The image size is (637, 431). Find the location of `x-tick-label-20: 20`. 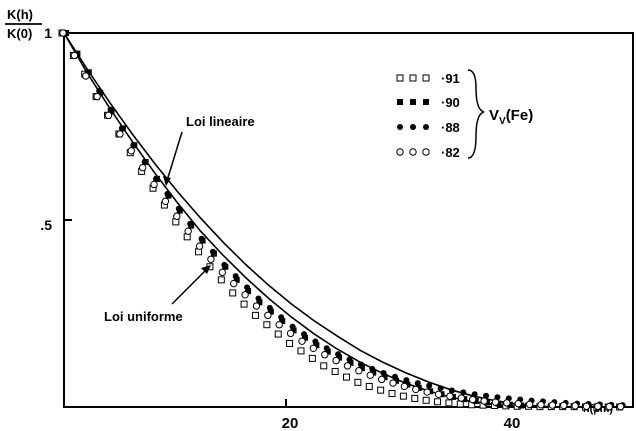

x-tick-label-20: 20 is located at coordinates (290, 423).